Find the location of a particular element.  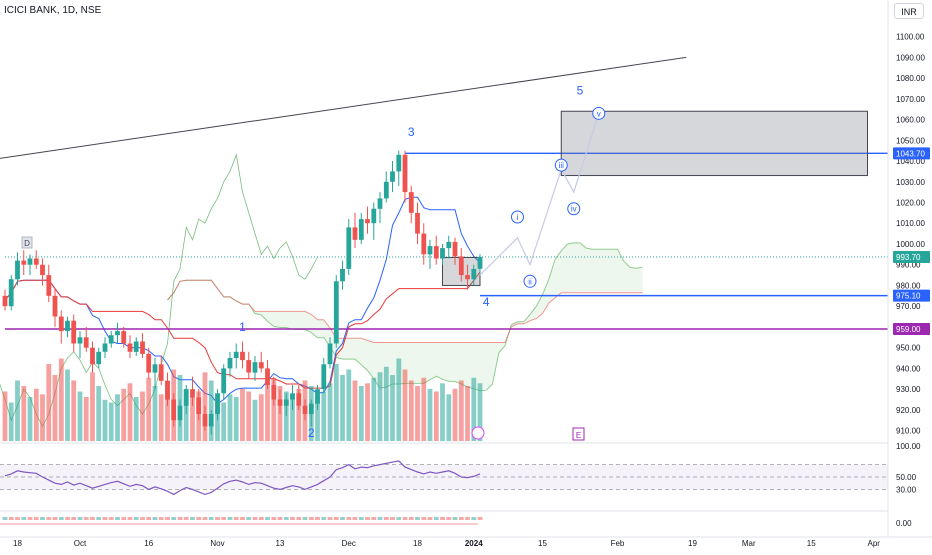

price-tick: 1000.00 is located at coordinates (910, 244).